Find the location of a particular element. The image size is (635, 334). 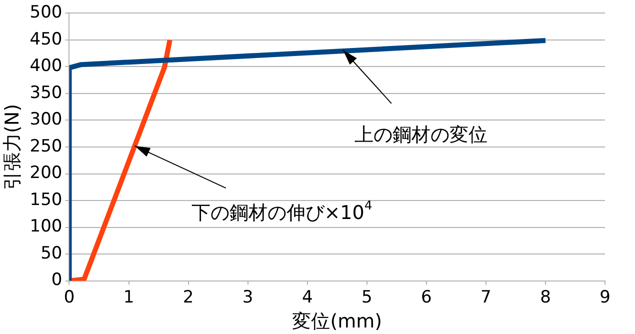

y-tick-label: 100 is located at coordinates (46, 226).